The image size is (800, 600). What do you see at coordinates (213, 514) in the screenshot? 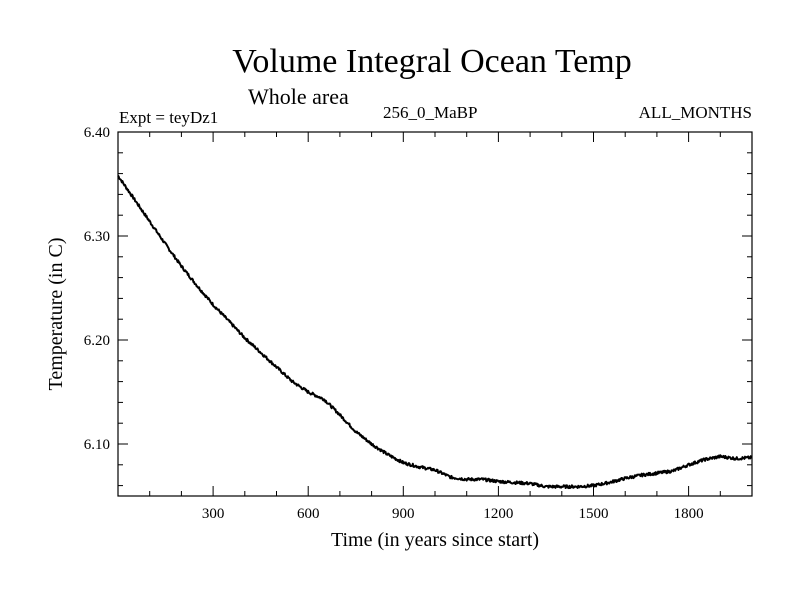
I see `x-tick-label: 300` at bounding box center [213, 514].